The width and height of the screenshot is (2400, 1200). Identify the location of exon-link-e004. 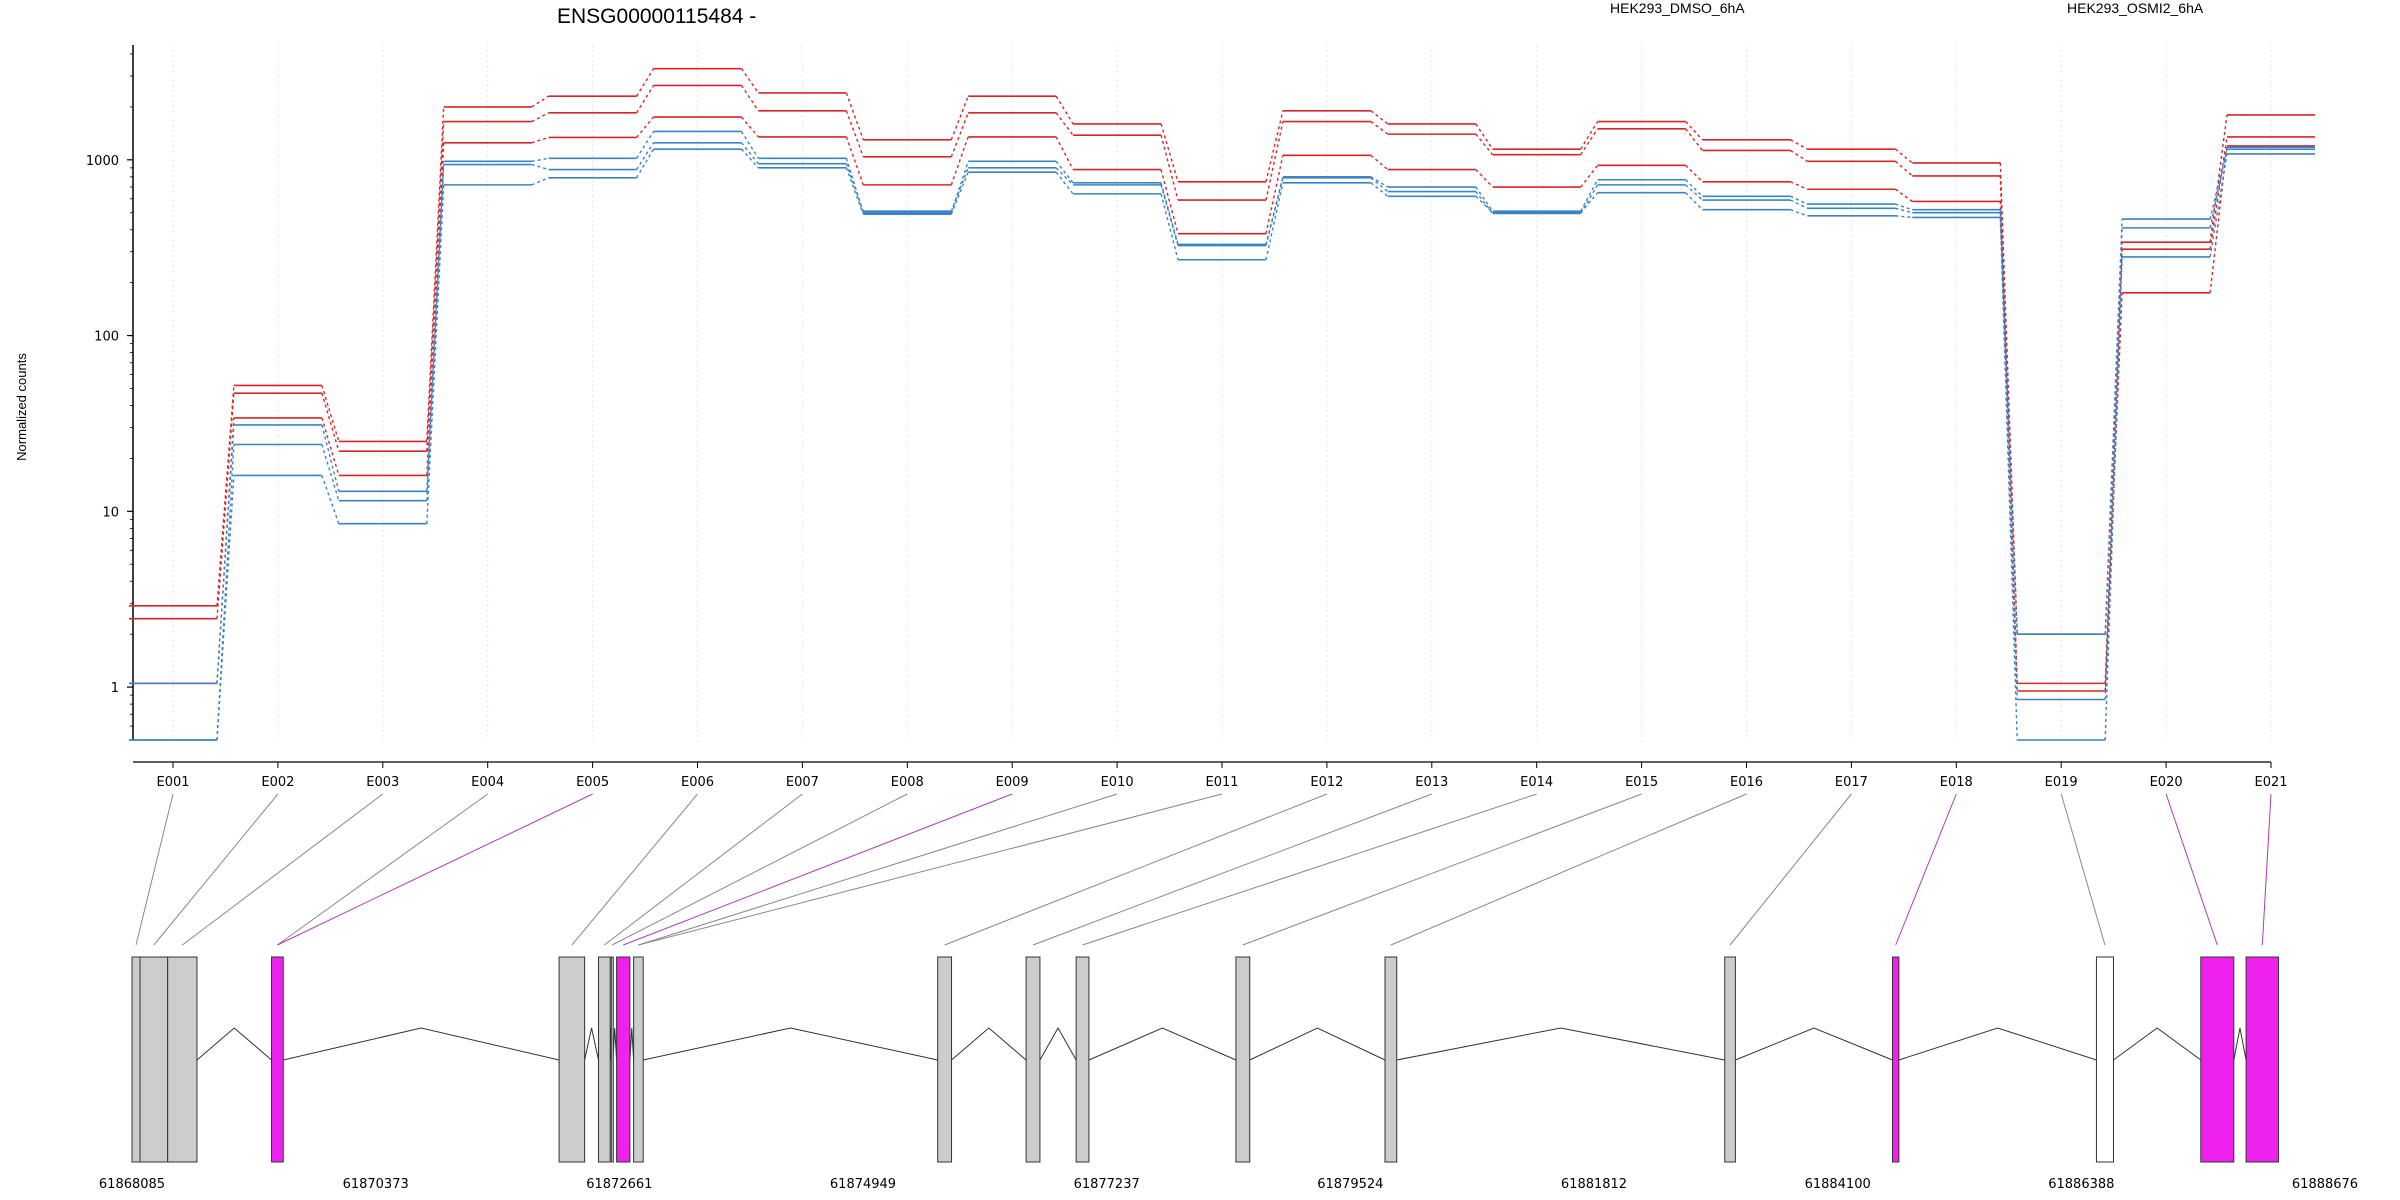
(382, 869).